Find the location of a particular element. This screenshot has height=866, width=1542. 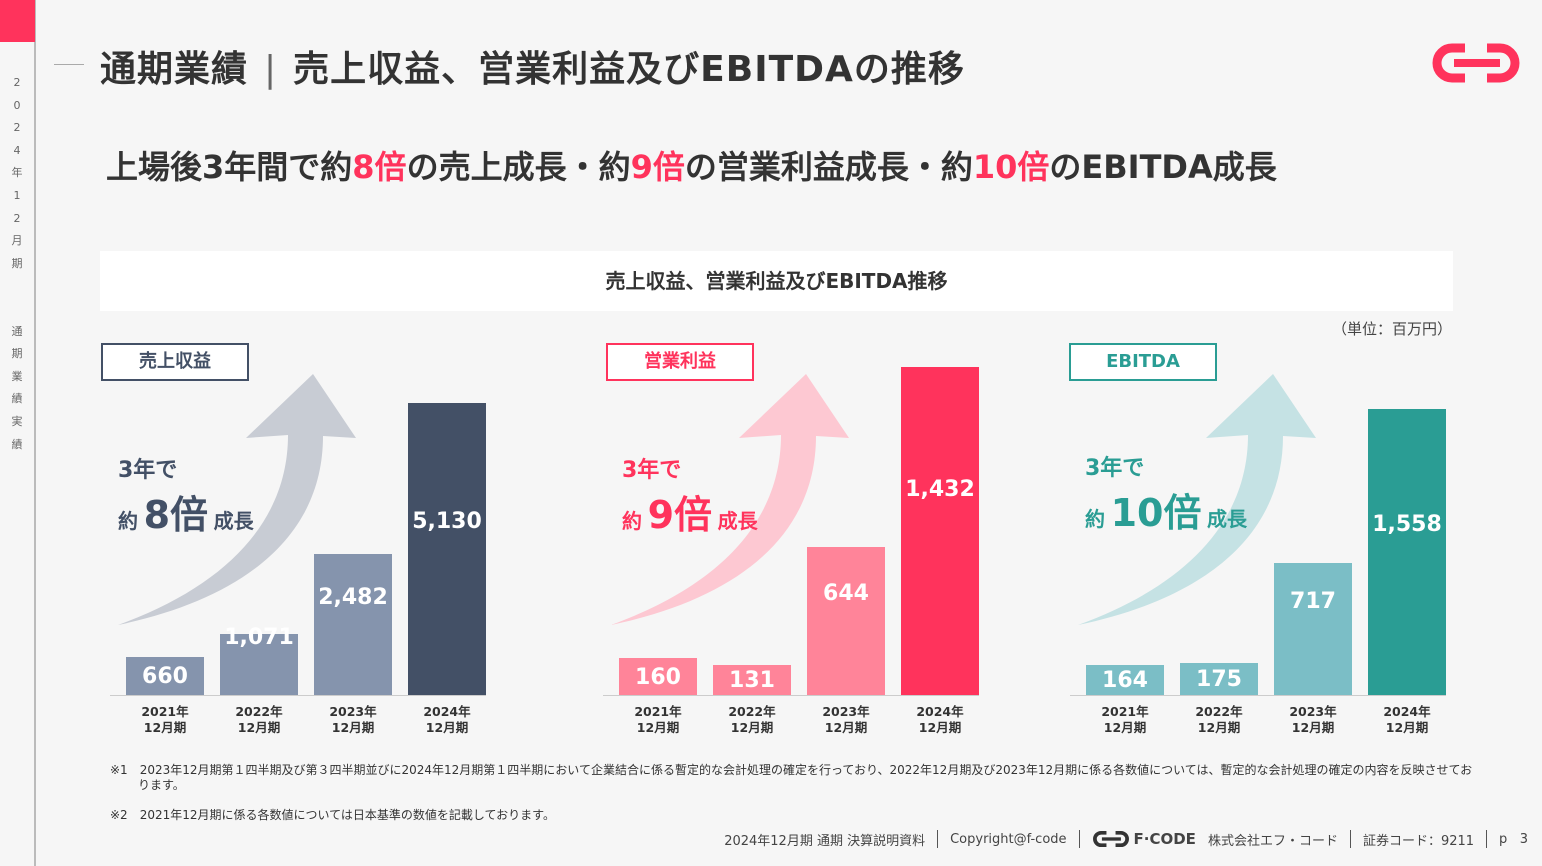

growth-multiple: 8倍 is located at coordinates (176, 515).